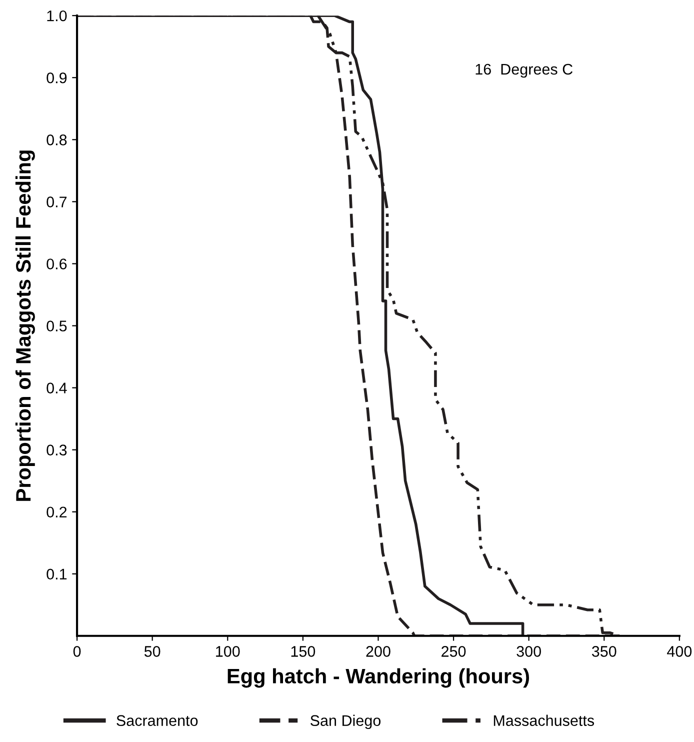 The image size is (694, 742). Describe the element at coordinates (303, 651) in the screenshot. I see `x-tick-label: 150` at that location.